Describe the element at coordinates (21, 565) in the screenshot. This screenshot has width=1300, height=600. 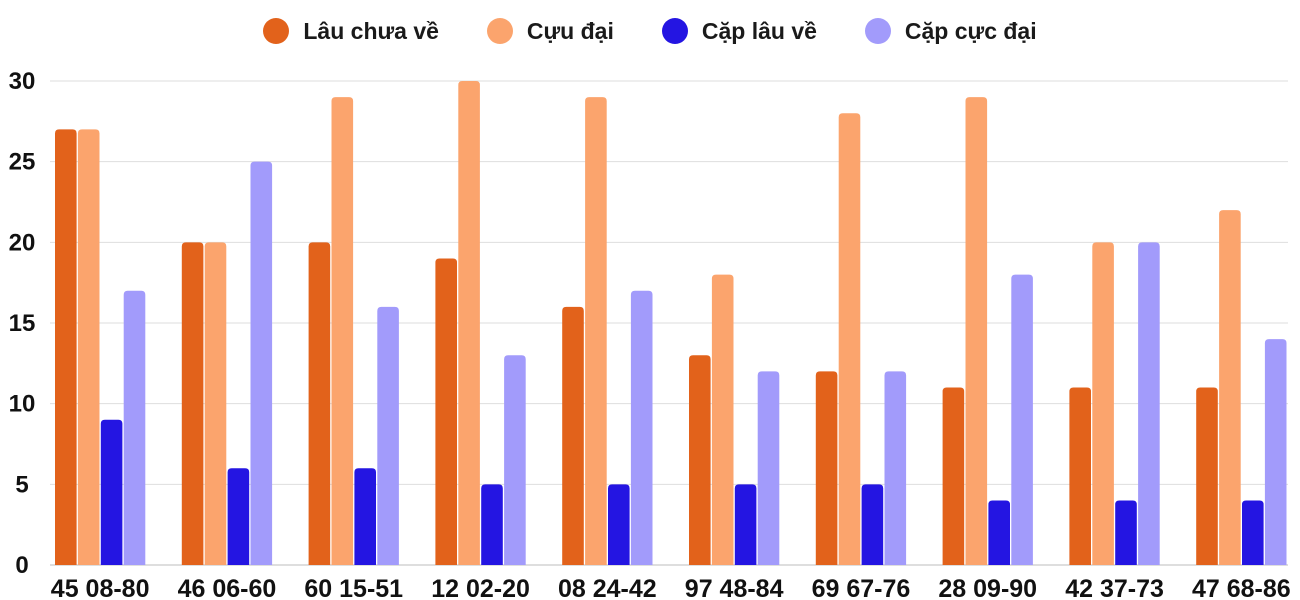
I see `y-tick-label: 0` at that location.